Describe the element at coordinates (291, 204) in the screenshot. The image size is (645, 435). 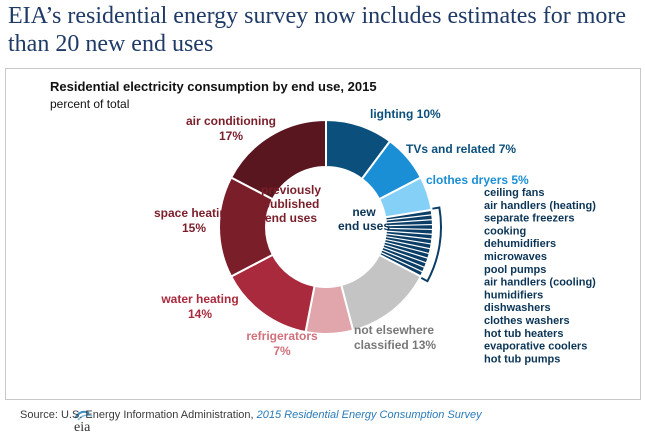
I see `center-label-previous: previously published end uses` at that location.